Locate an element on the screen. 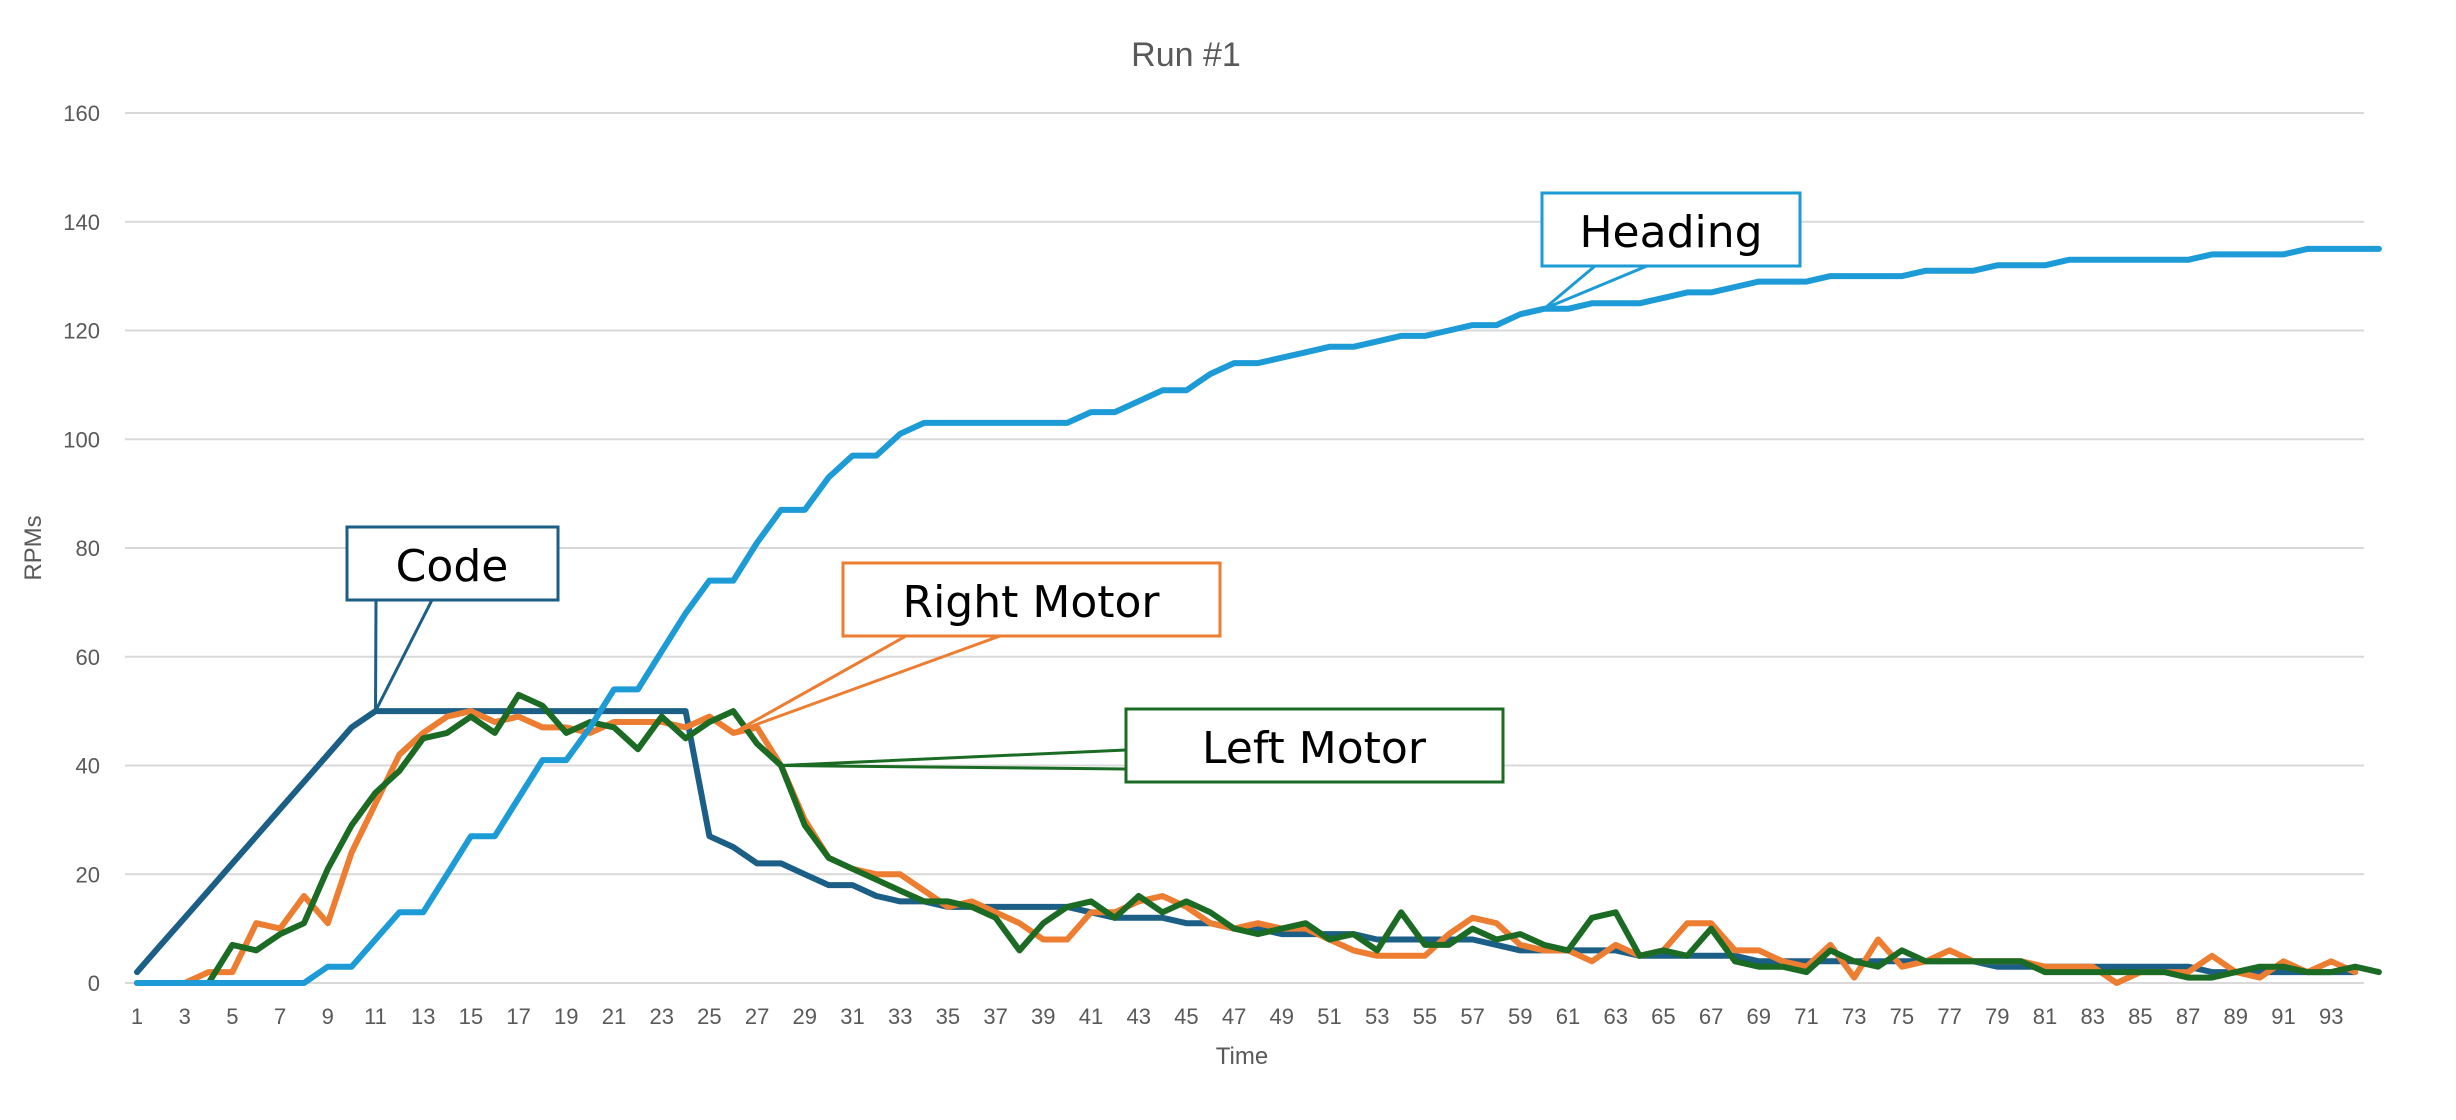 This screenshot has width=2456, height=1120. y-axis-ticks: 0 20 40 60 80 100 120 140 160 is located at coordinates (81, 548).